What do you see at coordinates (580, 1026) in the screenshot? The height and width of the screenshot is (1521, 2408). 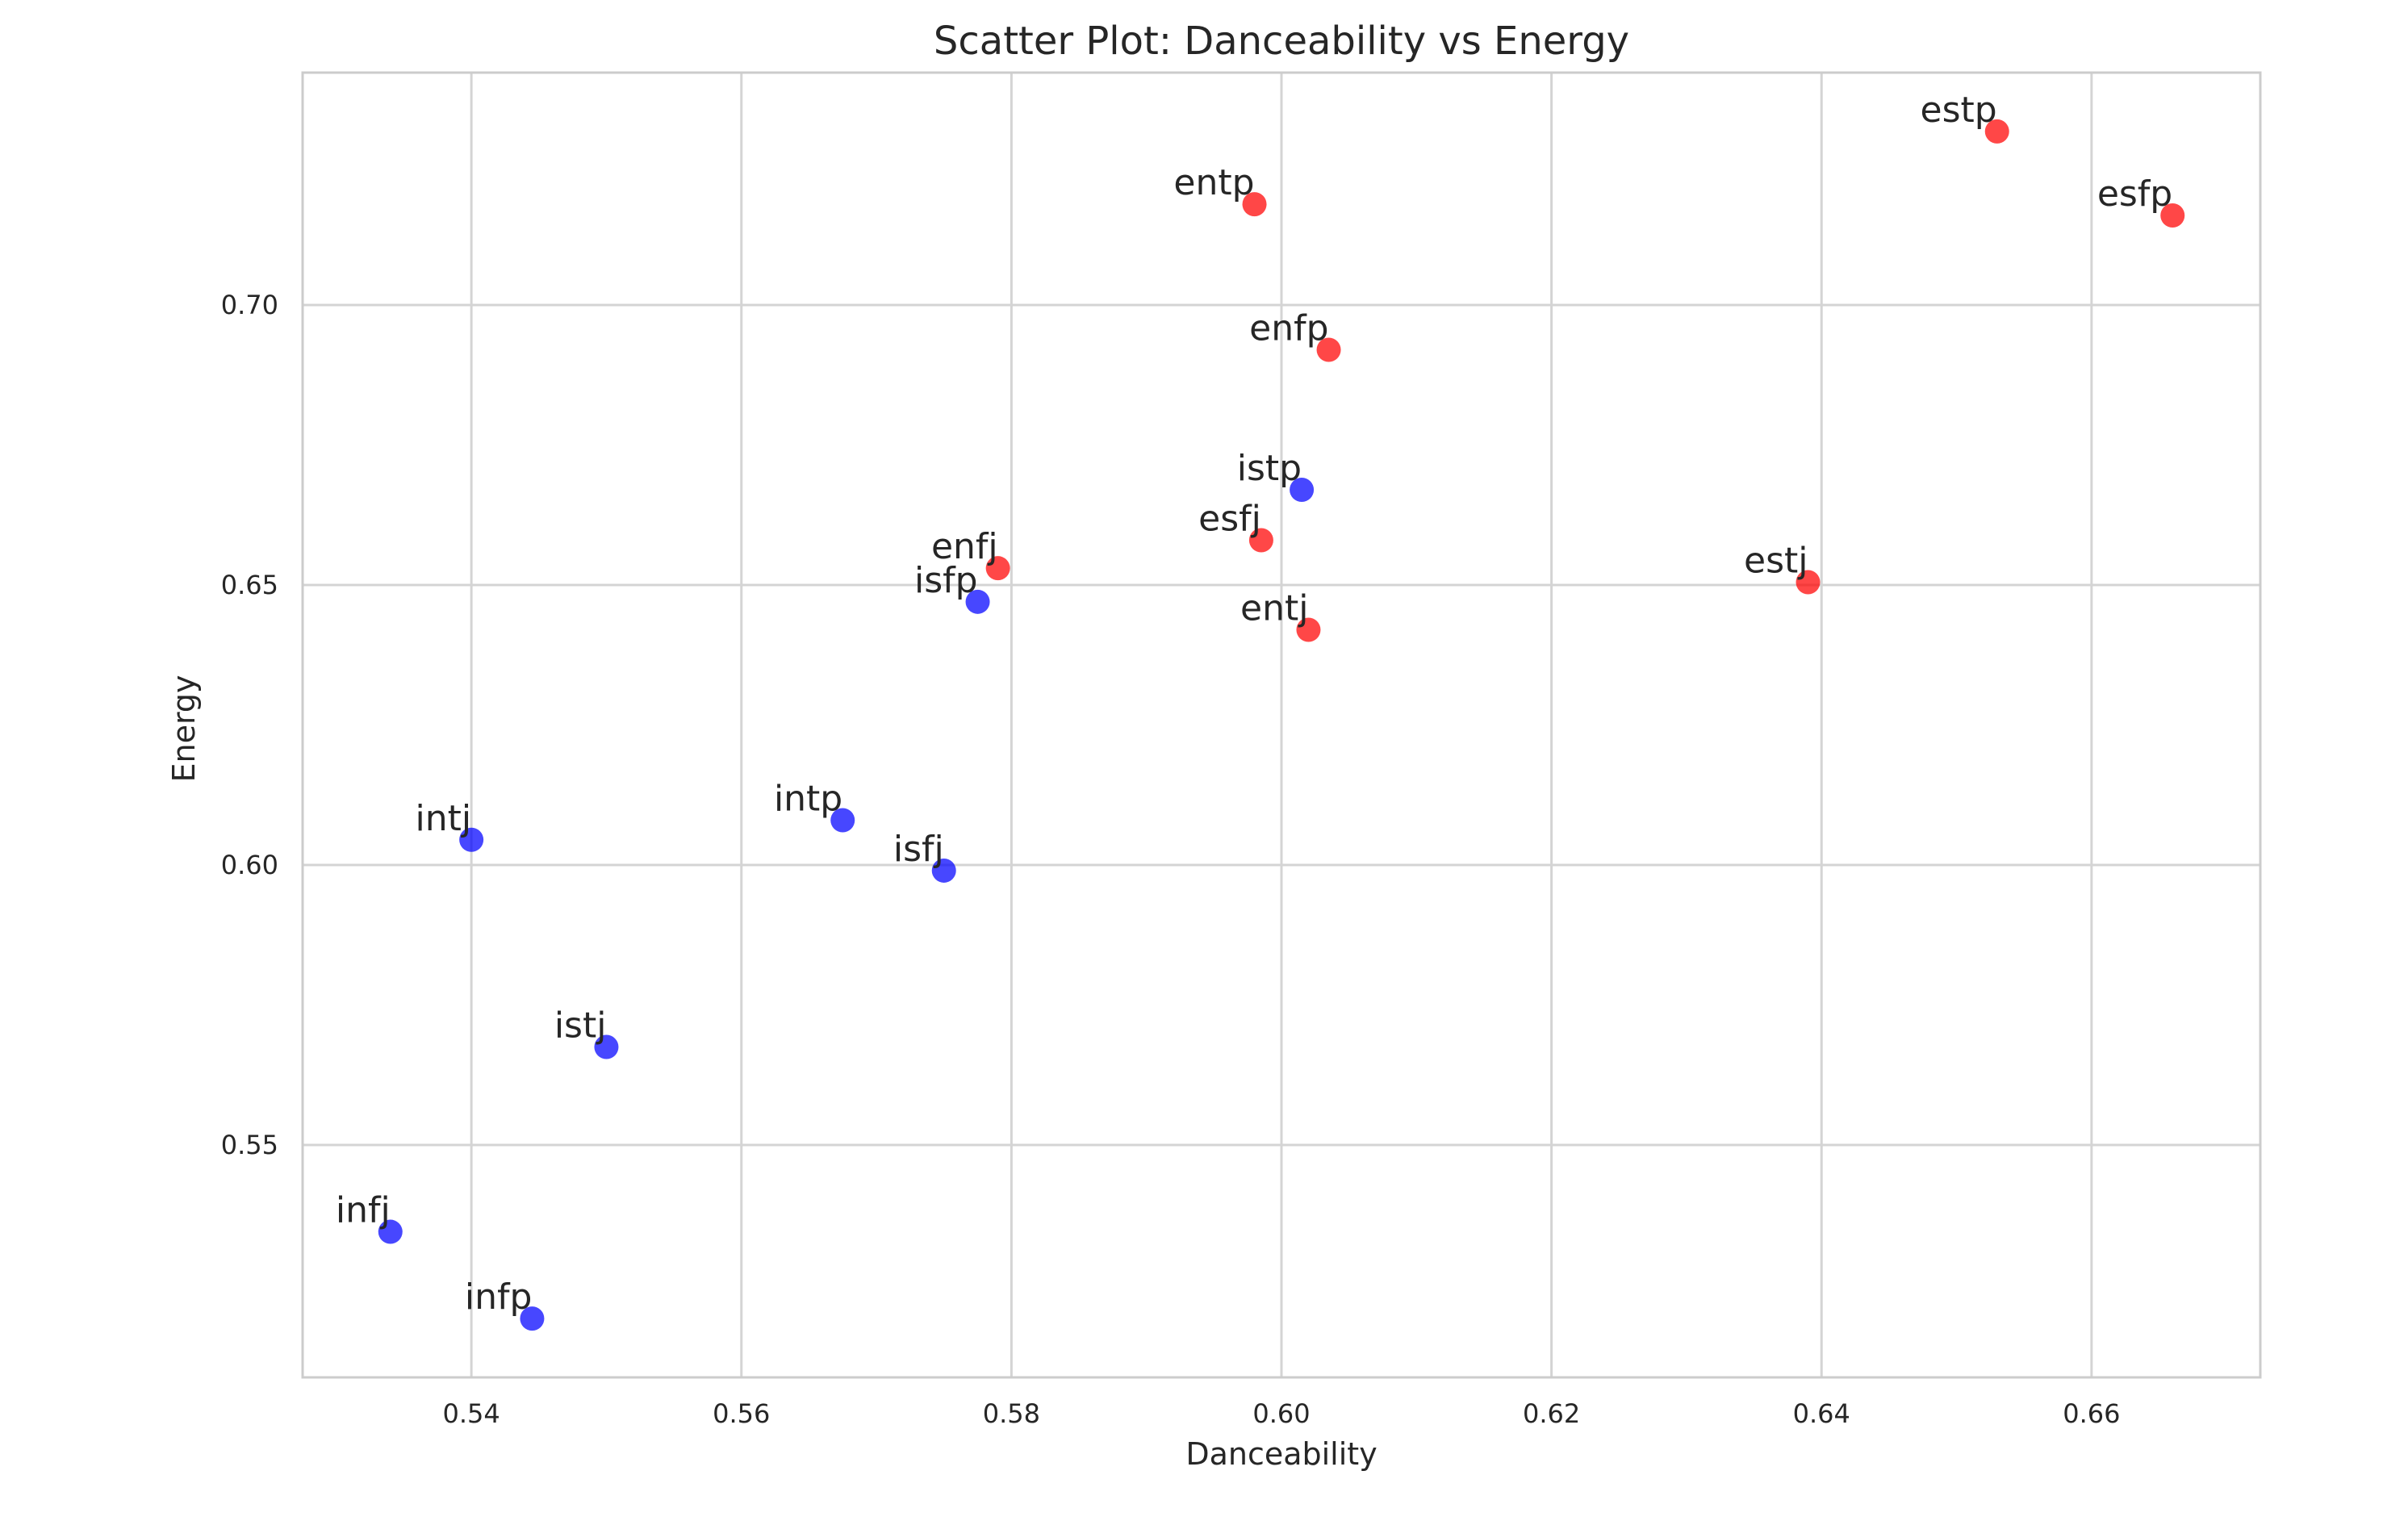 I see `point-label-istj: istj` at bounding box center [580, 1026].